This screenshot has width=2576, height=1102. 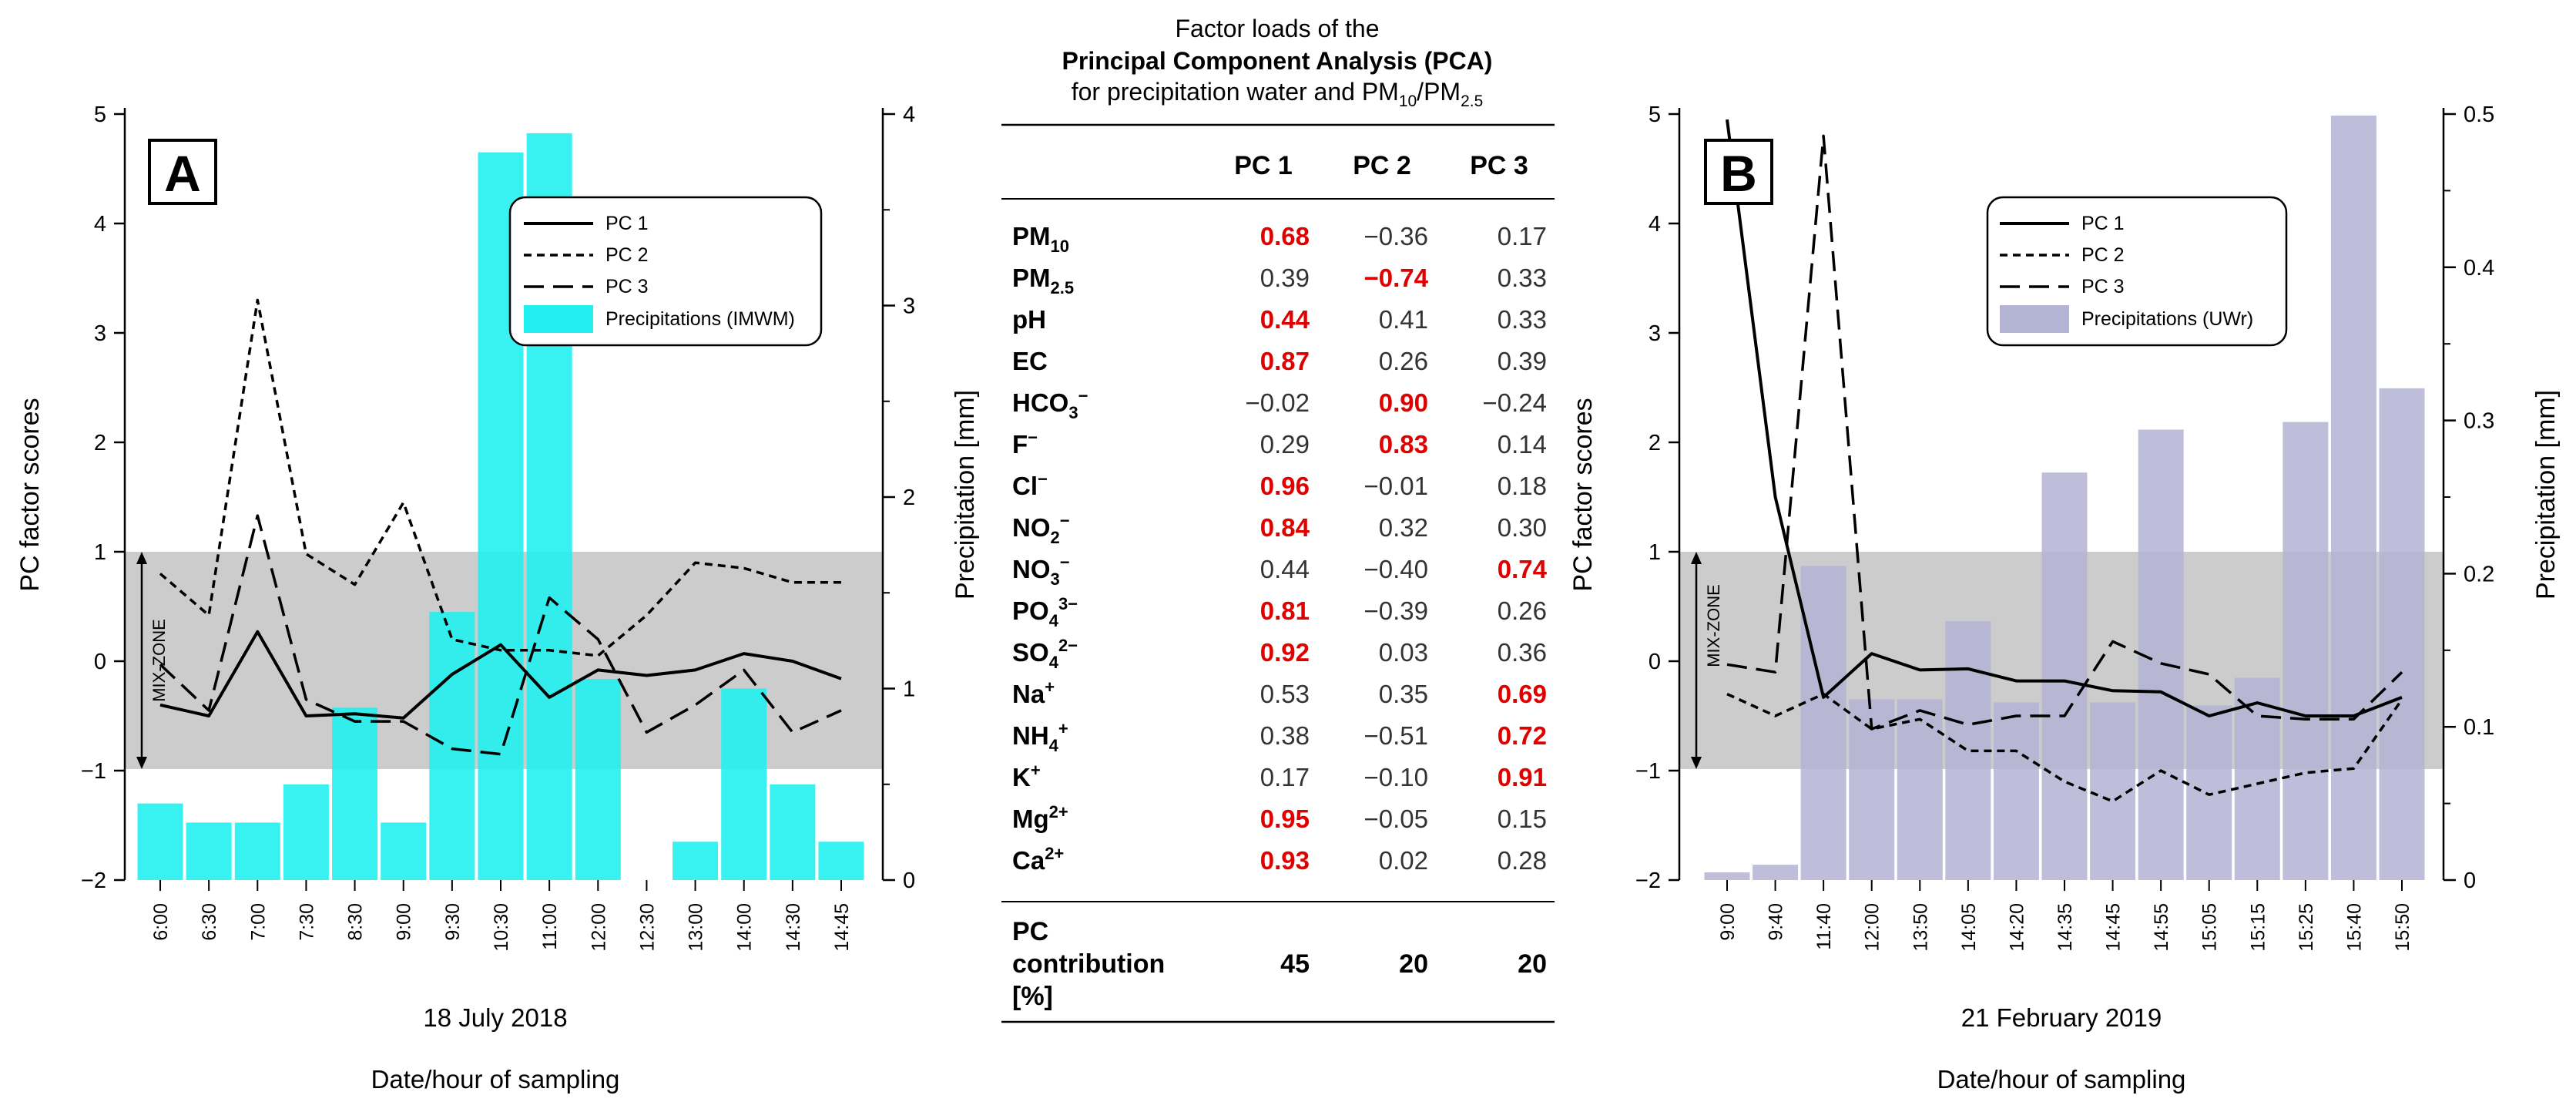 I want to click on right-tick-label: 0.2, so click(x=2479, y=574).